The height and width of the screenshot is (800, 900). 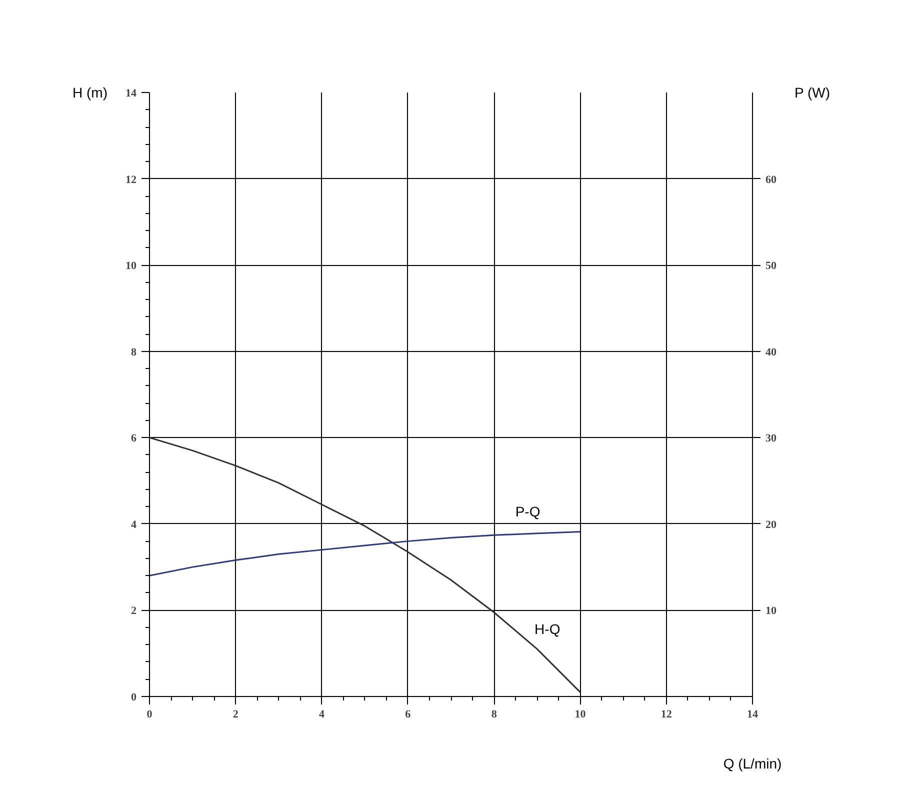 What do you see at coordinates (752, 714) in the screenshot?
I see `x-tick-label: 14` at bounding box center [752, 714].